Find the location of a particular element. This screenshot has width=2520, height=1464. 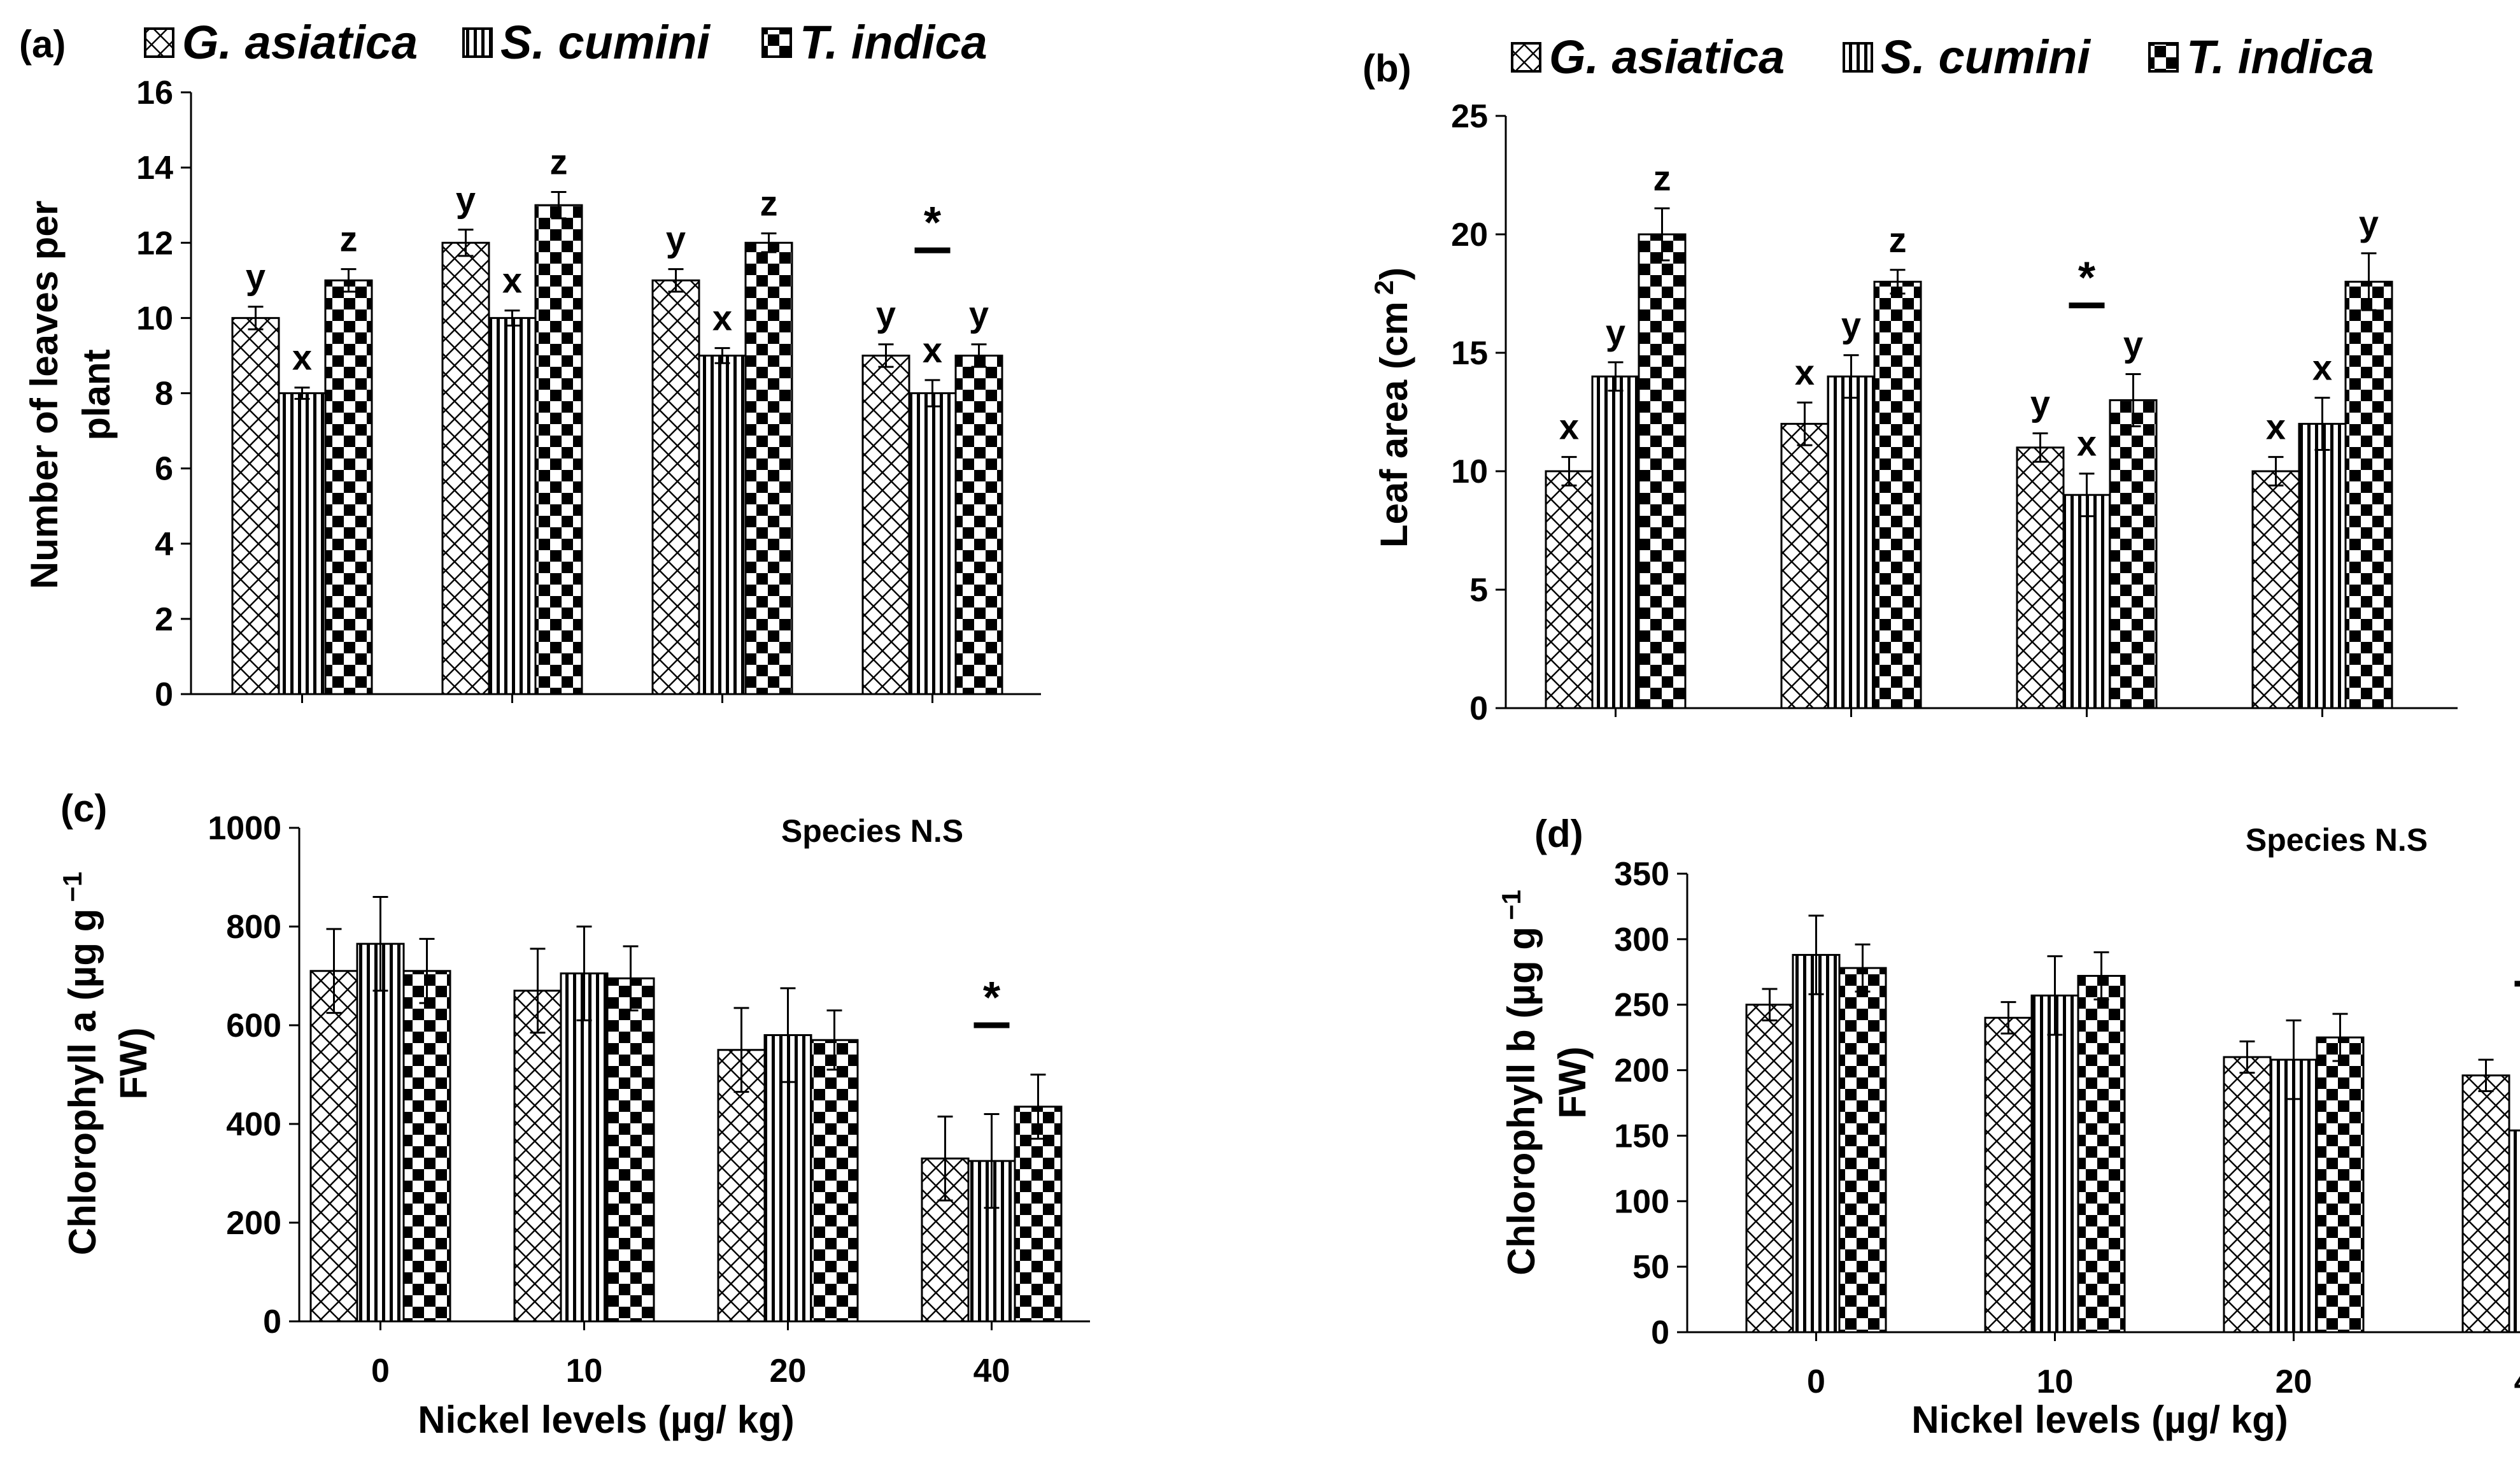

y-tick-label: 15 is located at coordinates (1469, 353).